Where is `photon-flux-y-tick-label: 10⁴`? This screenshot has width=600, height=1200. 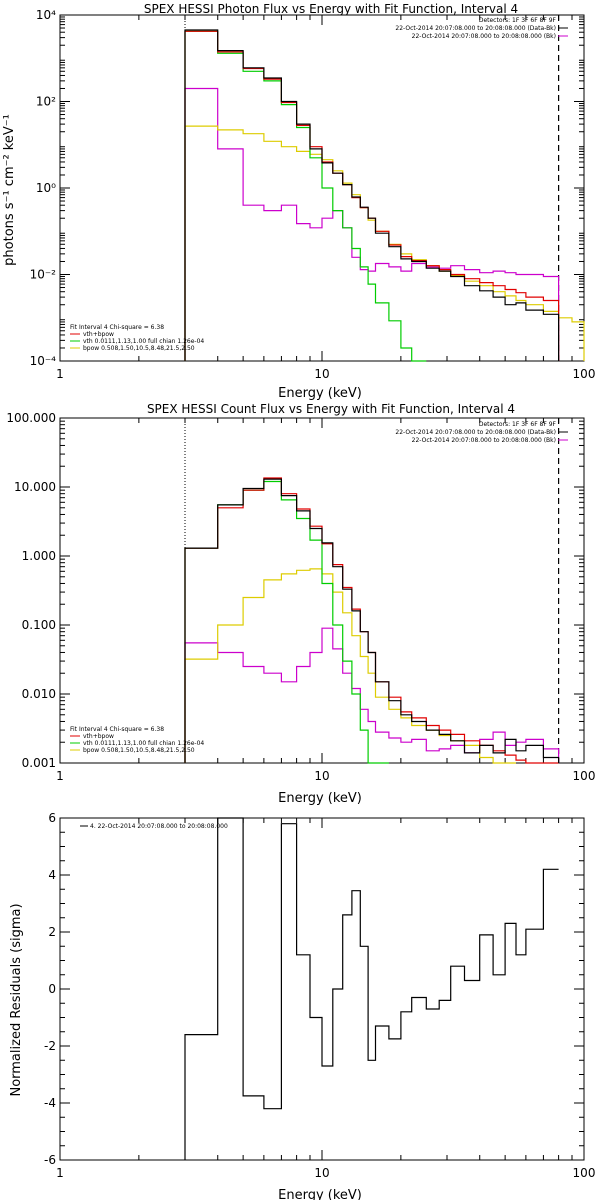
photon-flux-y-tick-label: 10⁴ is located at coordinates (46, 15).